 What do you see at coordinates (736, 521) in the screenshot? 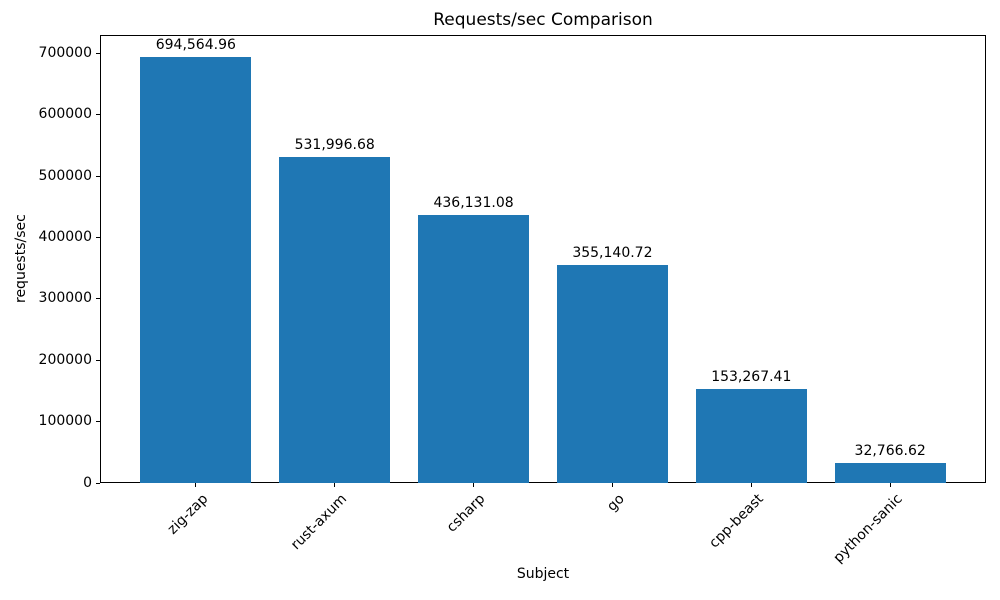
I see `x-tick-label: cpp-beast` at bounding box center [736, 521].